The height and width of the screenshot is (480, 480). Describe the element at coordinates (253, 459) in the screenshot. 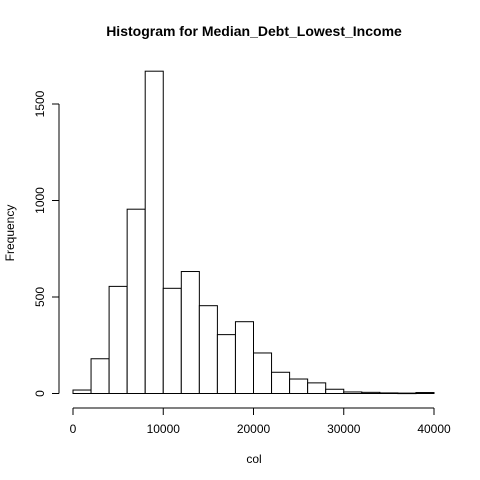

I see `x-axis-label: col` at that location.